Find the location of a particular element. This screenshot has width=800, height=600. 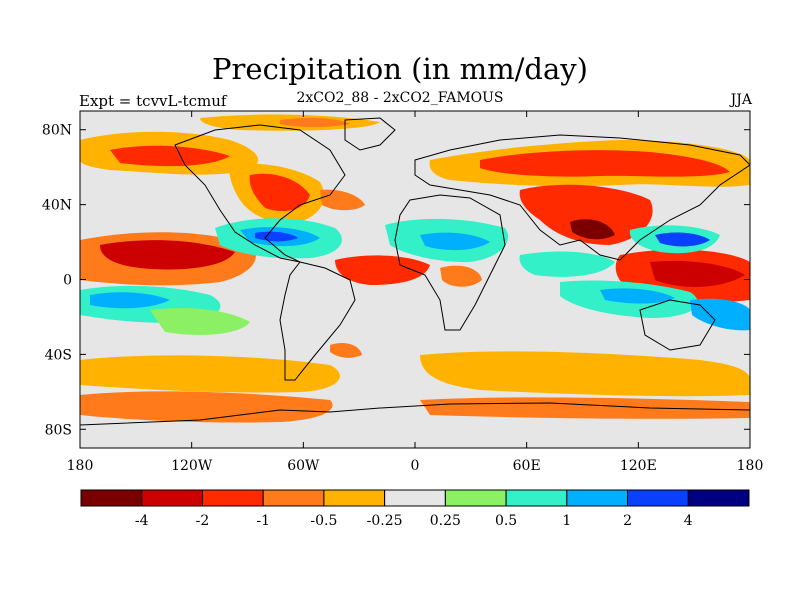

region-dry-north-atlantic is located at coordinates (342, 200).